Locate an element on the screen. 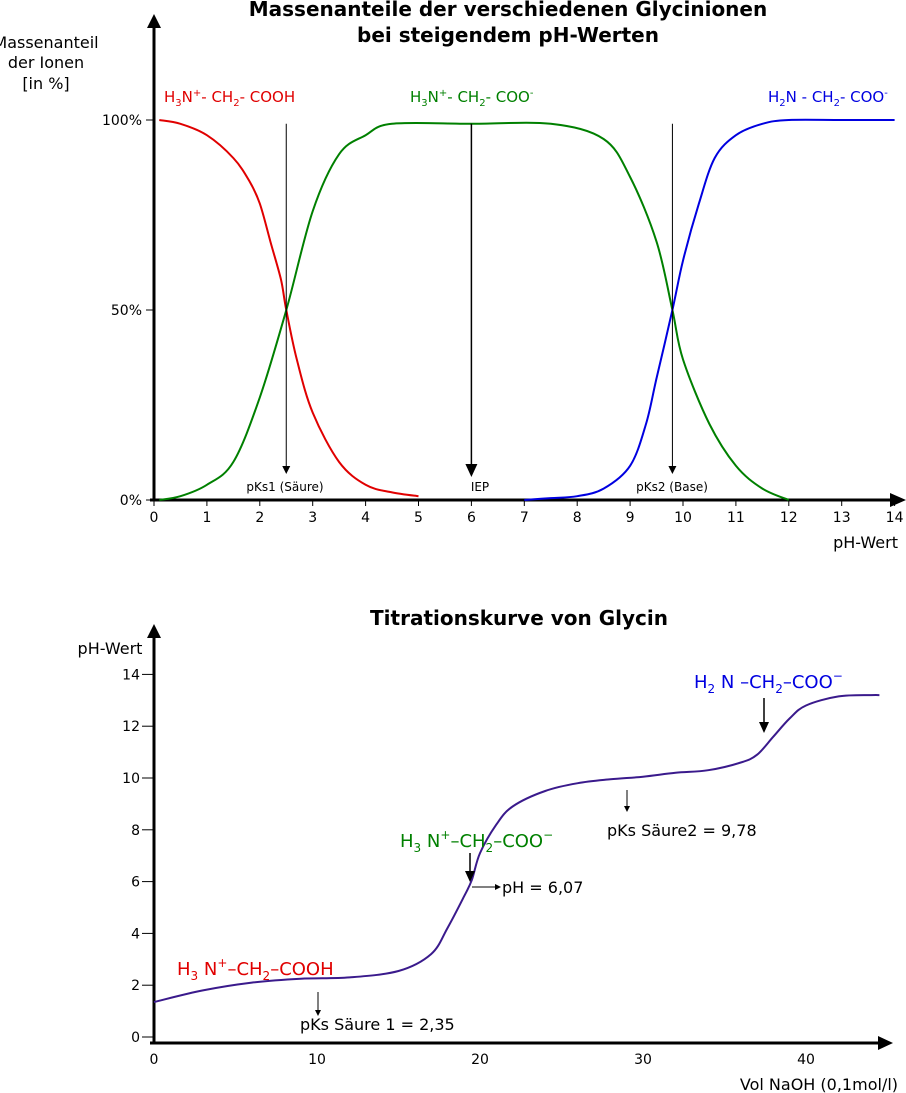 This screenshot has width=906, height=1093. chart2-ylabel: pH-Wert is located at coordinates (110, 648).